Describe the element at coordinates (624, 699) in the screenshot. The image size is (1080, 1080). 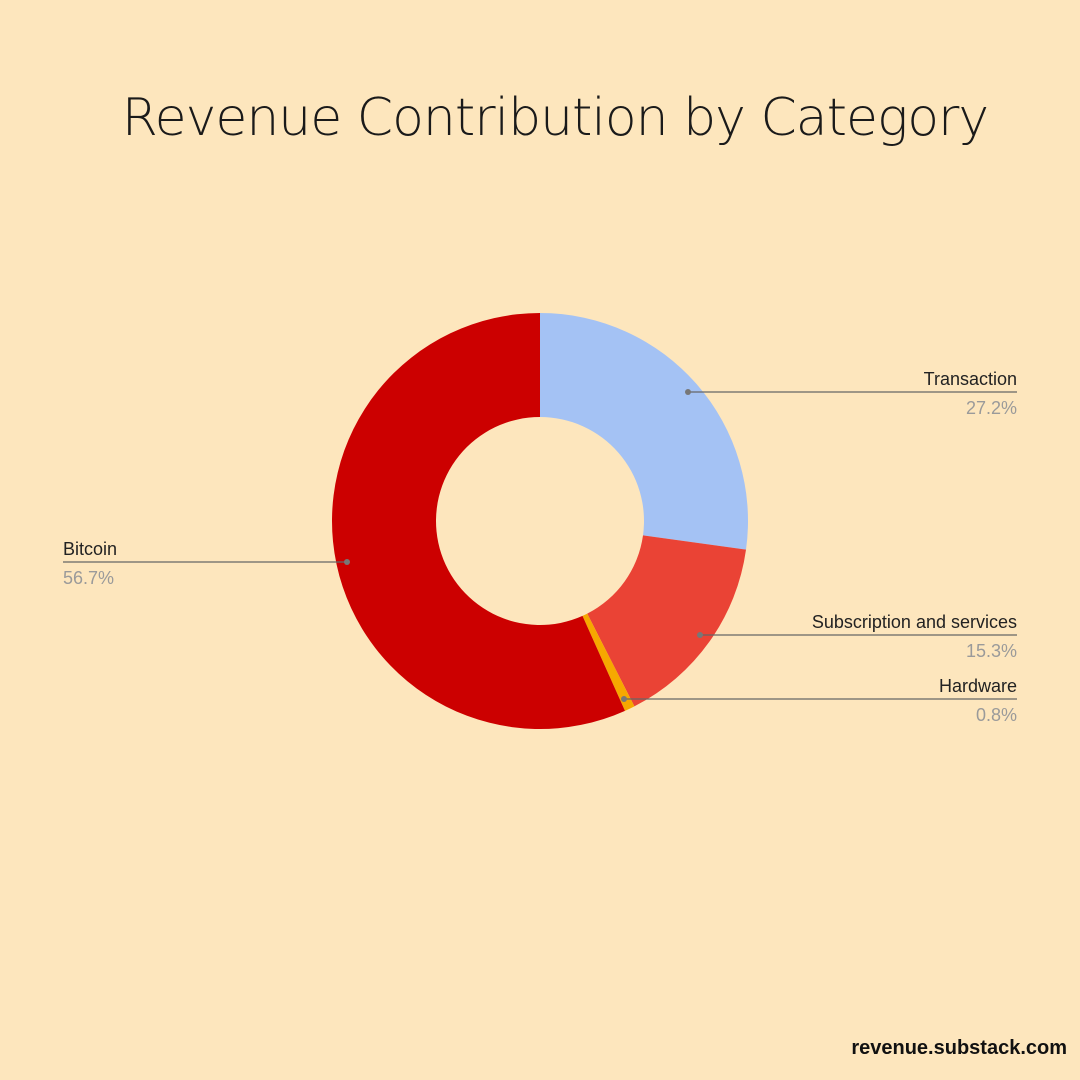
I see `callout-dot-hardware` at that location.